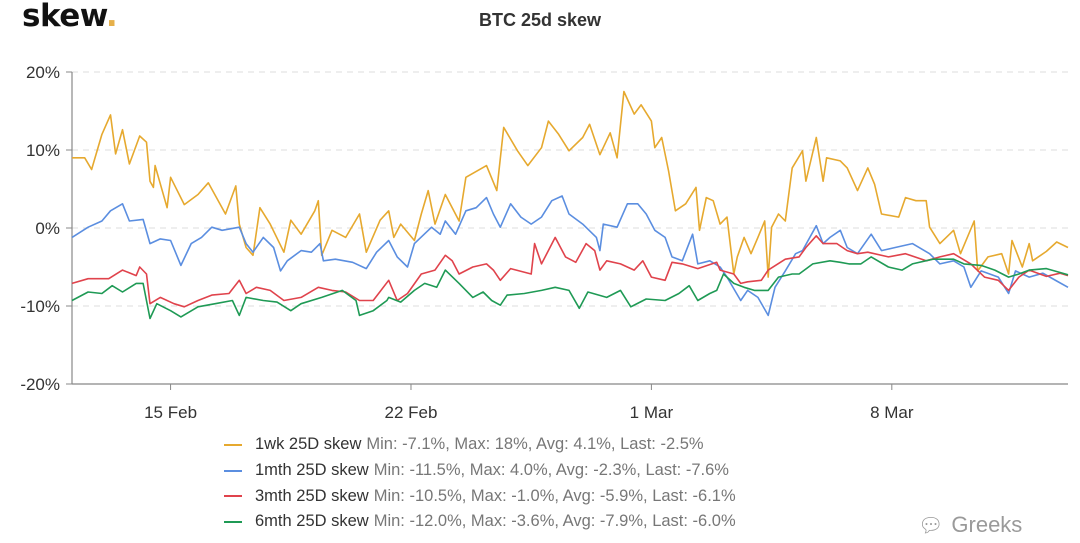 This screenshot has height=543, width=1080. What do you see at coordinates (40, 306) in the screenshot?
I see `y-tick-label: -10%` at bounding box center [40, 306].